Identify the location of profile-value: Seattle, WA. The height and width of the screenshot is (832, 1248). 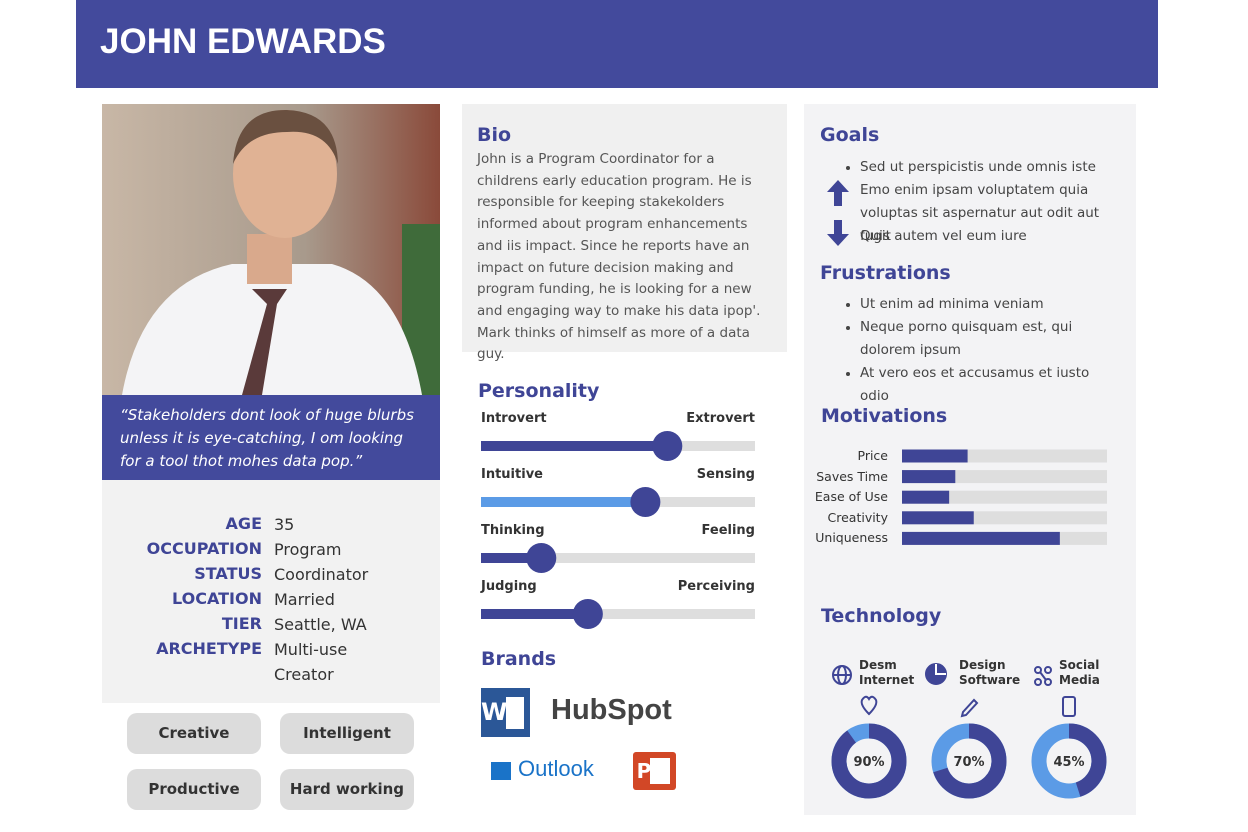
(320, 624).